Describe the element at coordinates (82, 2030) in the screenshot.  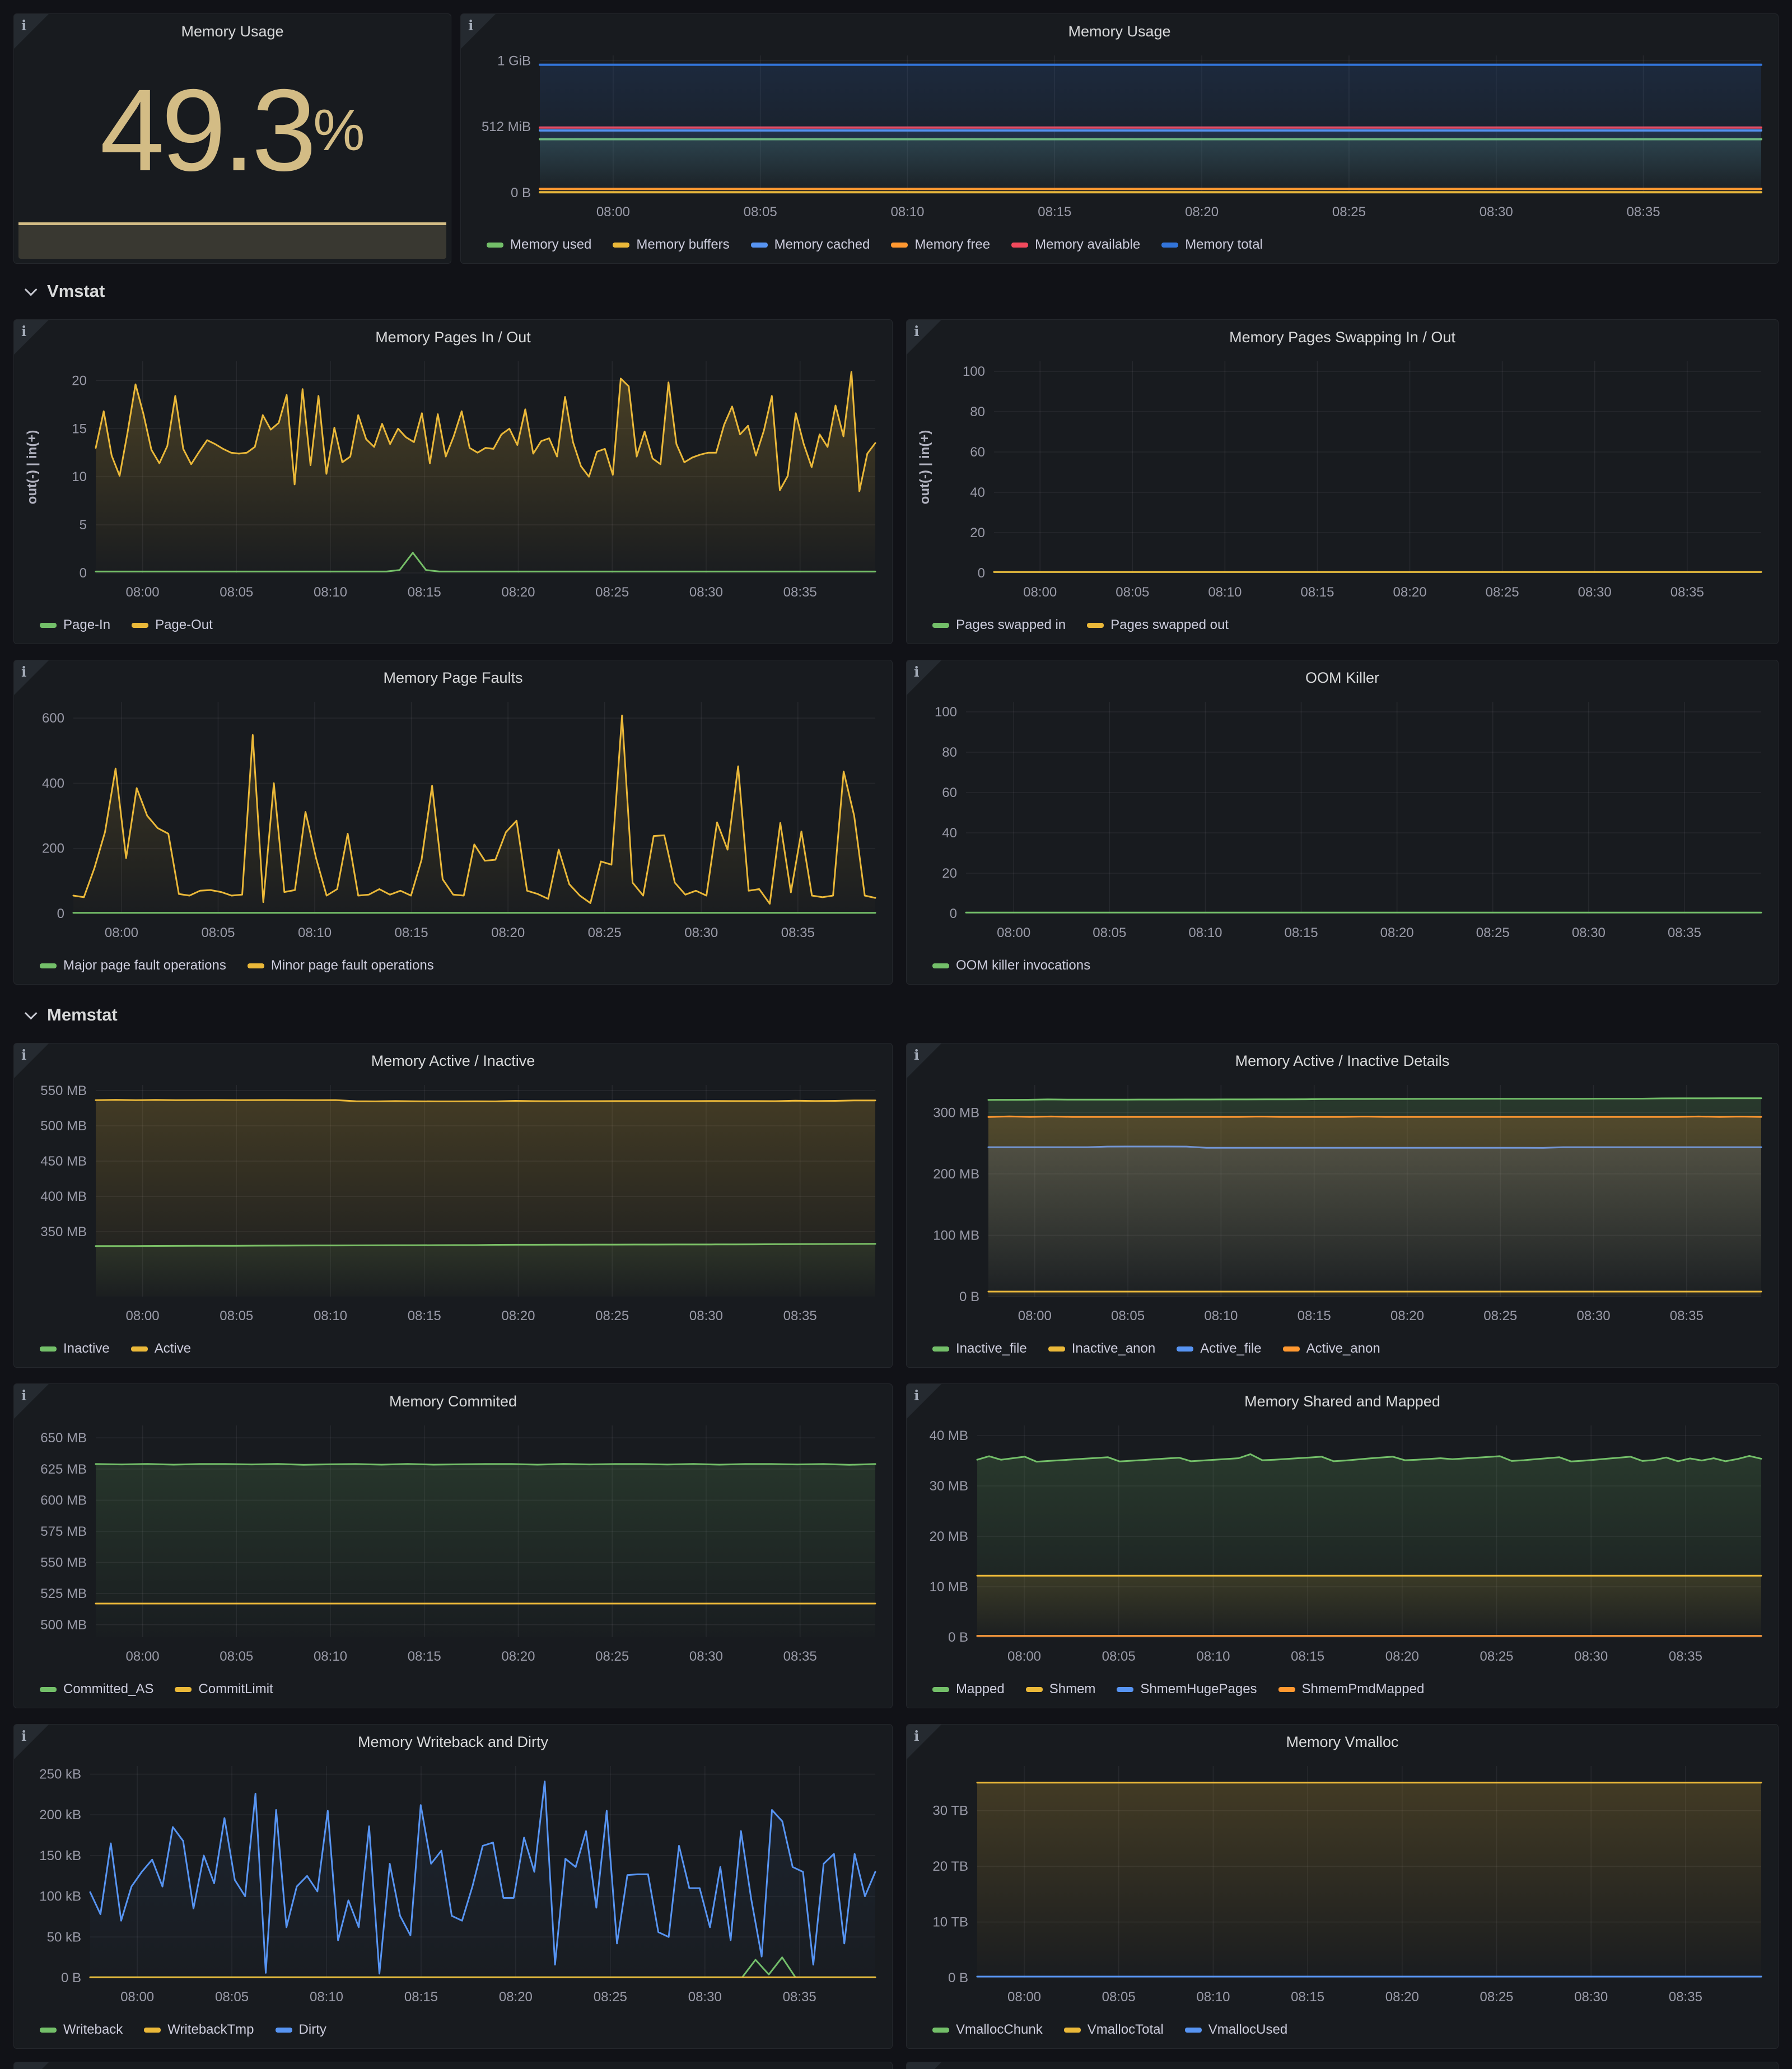
I see `legend-item: Writeback` at that location.